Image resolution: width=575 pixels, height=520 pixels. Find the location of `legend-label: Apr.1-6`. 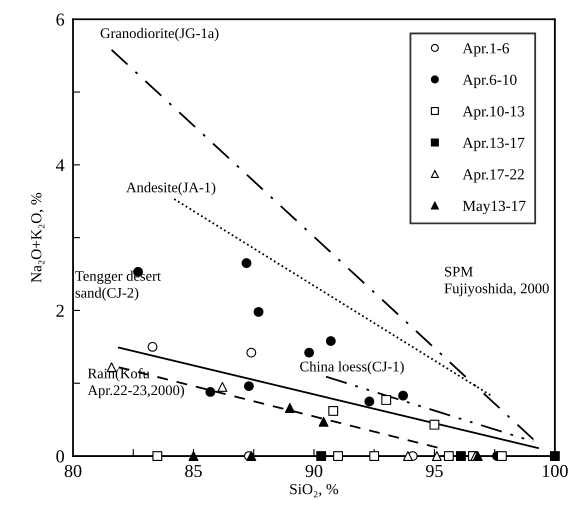

legend-label: Apr.1-6 is located at coordinates (486, 50).